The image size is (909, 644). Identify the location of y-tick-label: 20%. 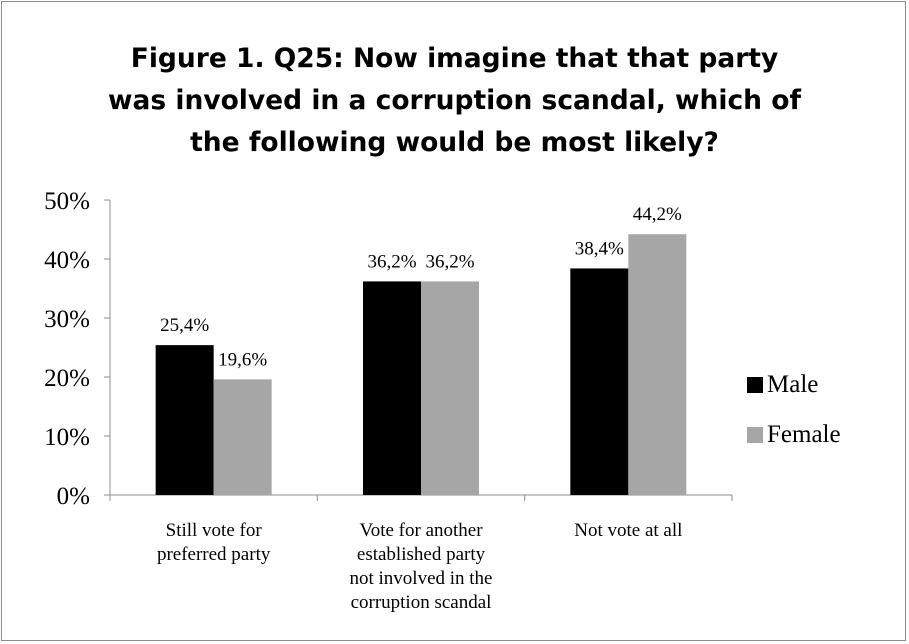
(67, 378).